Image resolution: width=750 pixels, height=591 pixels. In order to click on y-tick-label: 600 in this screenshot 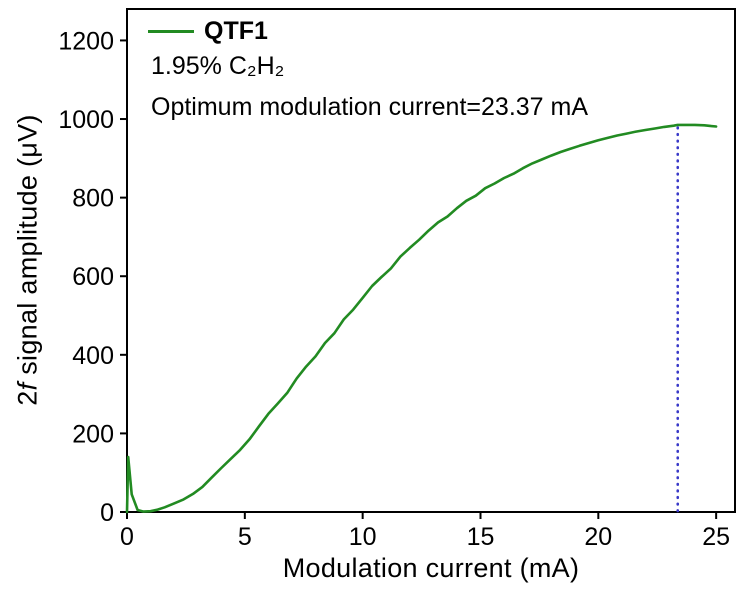, I will do `click(93, 277)`.